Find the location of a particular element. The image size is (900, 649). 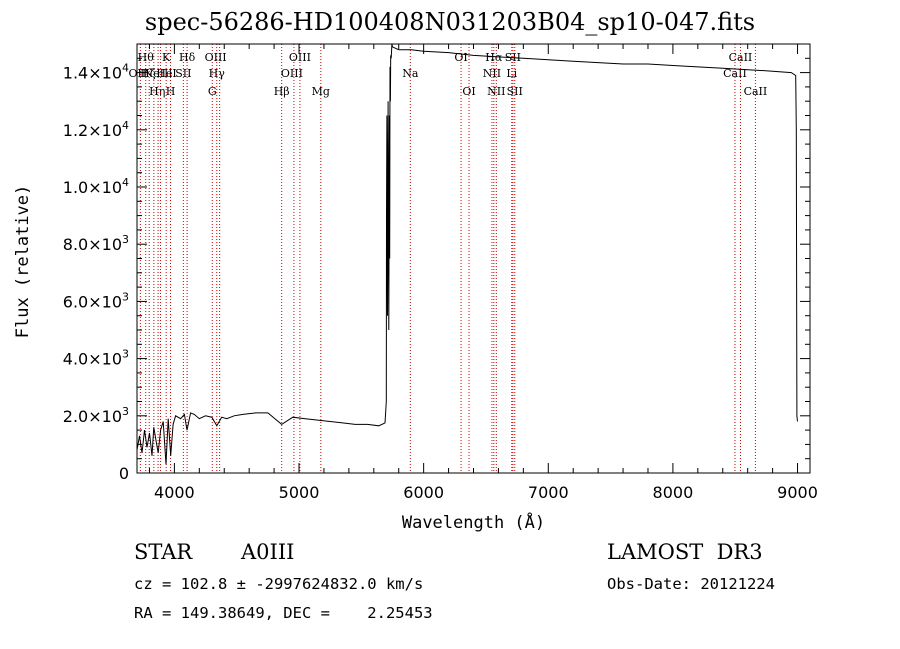

line-marker-label-11: Hγ is located at coordinates (217, 73).